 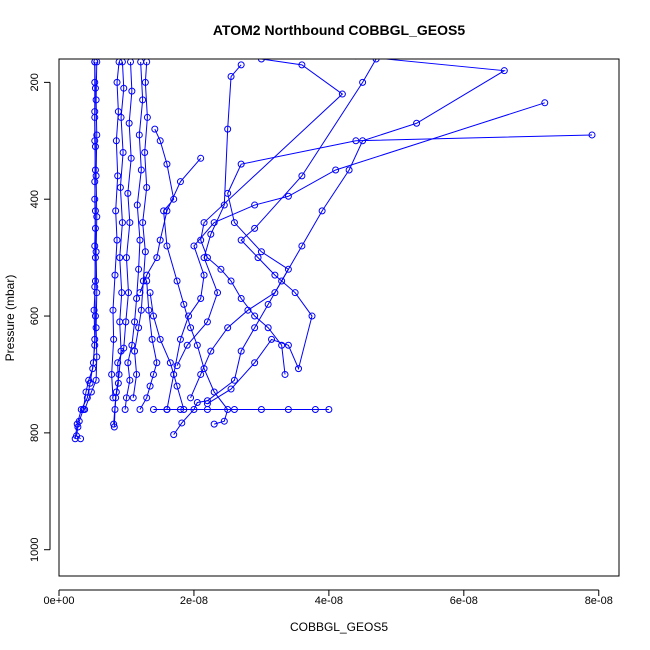 What do you see at coordinates (35, 433) in the screenshot?
I see `y-tick-label: 800` at bounding box center [35, 433].